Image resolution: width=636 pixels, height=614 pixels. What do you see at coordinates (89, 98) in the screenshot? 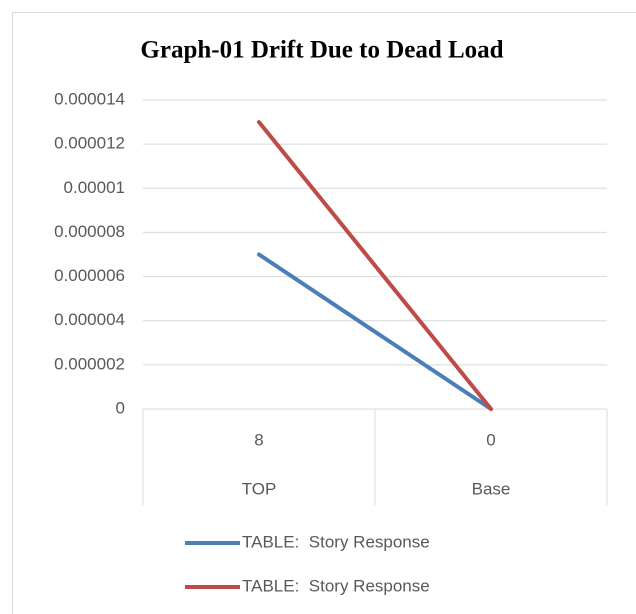
I see `y-tick-label: 0.000014` at bounding box center [89, 98].